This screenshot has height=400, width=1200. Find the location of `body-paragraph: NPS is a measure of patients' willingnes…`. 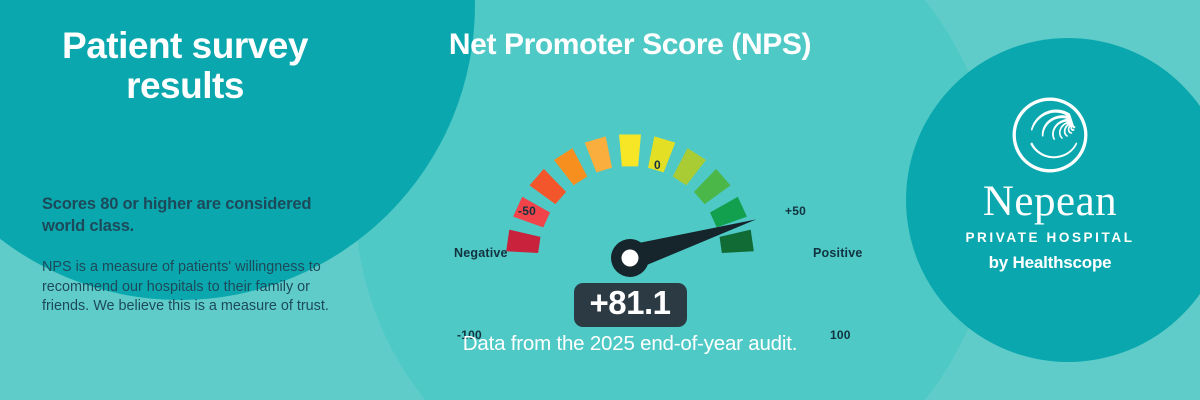

body-paragraph: NPS is a measure of patients' willingnes… is located at coordinates (185, 287).